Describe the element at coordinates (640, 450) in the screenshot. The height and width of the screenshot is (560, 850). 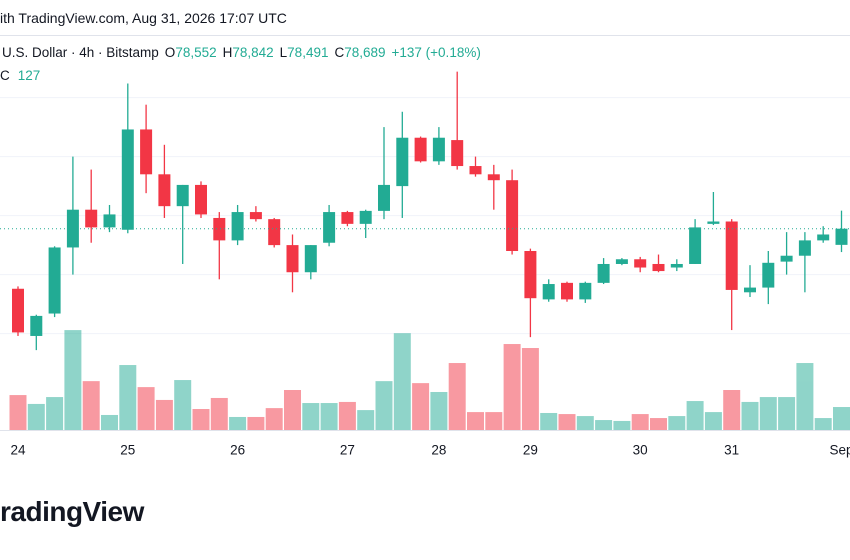
I see `x-tick-label: 30` at that location.